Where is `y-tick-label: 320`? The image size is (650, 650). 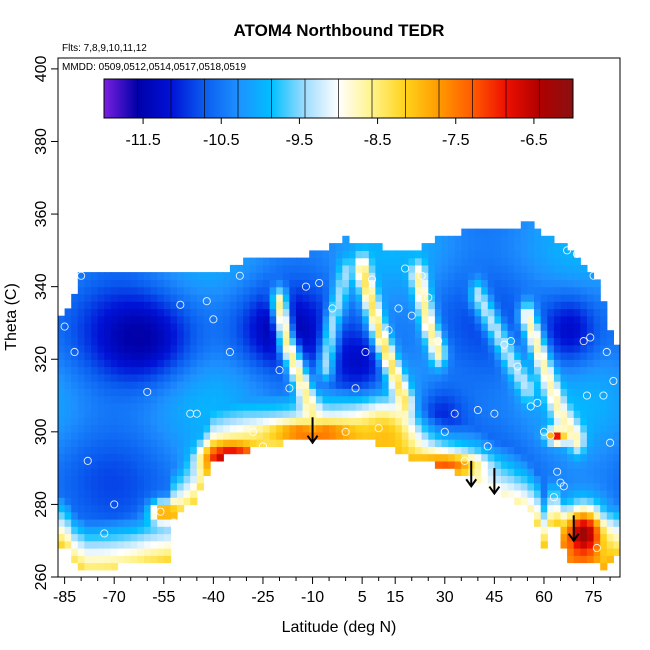 y-tick-label: 320 is located at coordinates (41, 359).